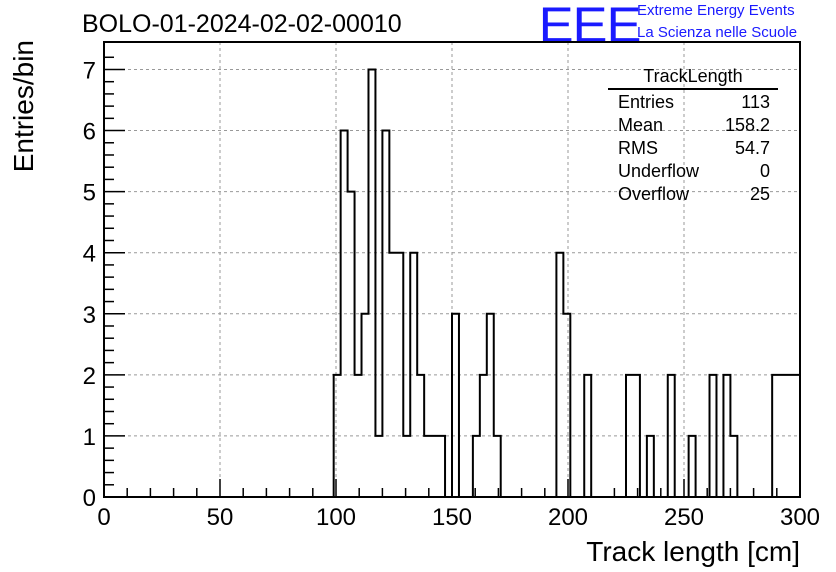  What do you see at coordinates (103, 517) in the screenshot?
I see `x-tick-label: 0` at bounding box center [103, 517].